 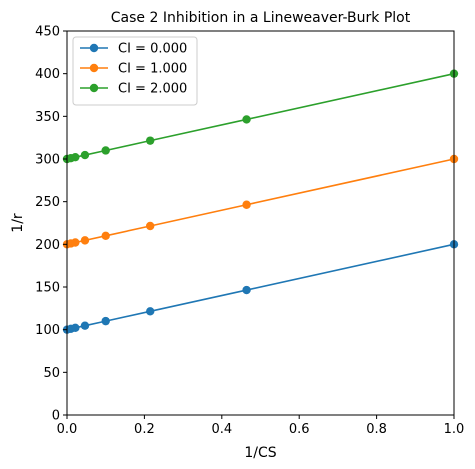 What do you see at coordinates (152, 89) in the screenshot?
I see `legend-label: CI = 2.000` at bounding box center [152, 89].